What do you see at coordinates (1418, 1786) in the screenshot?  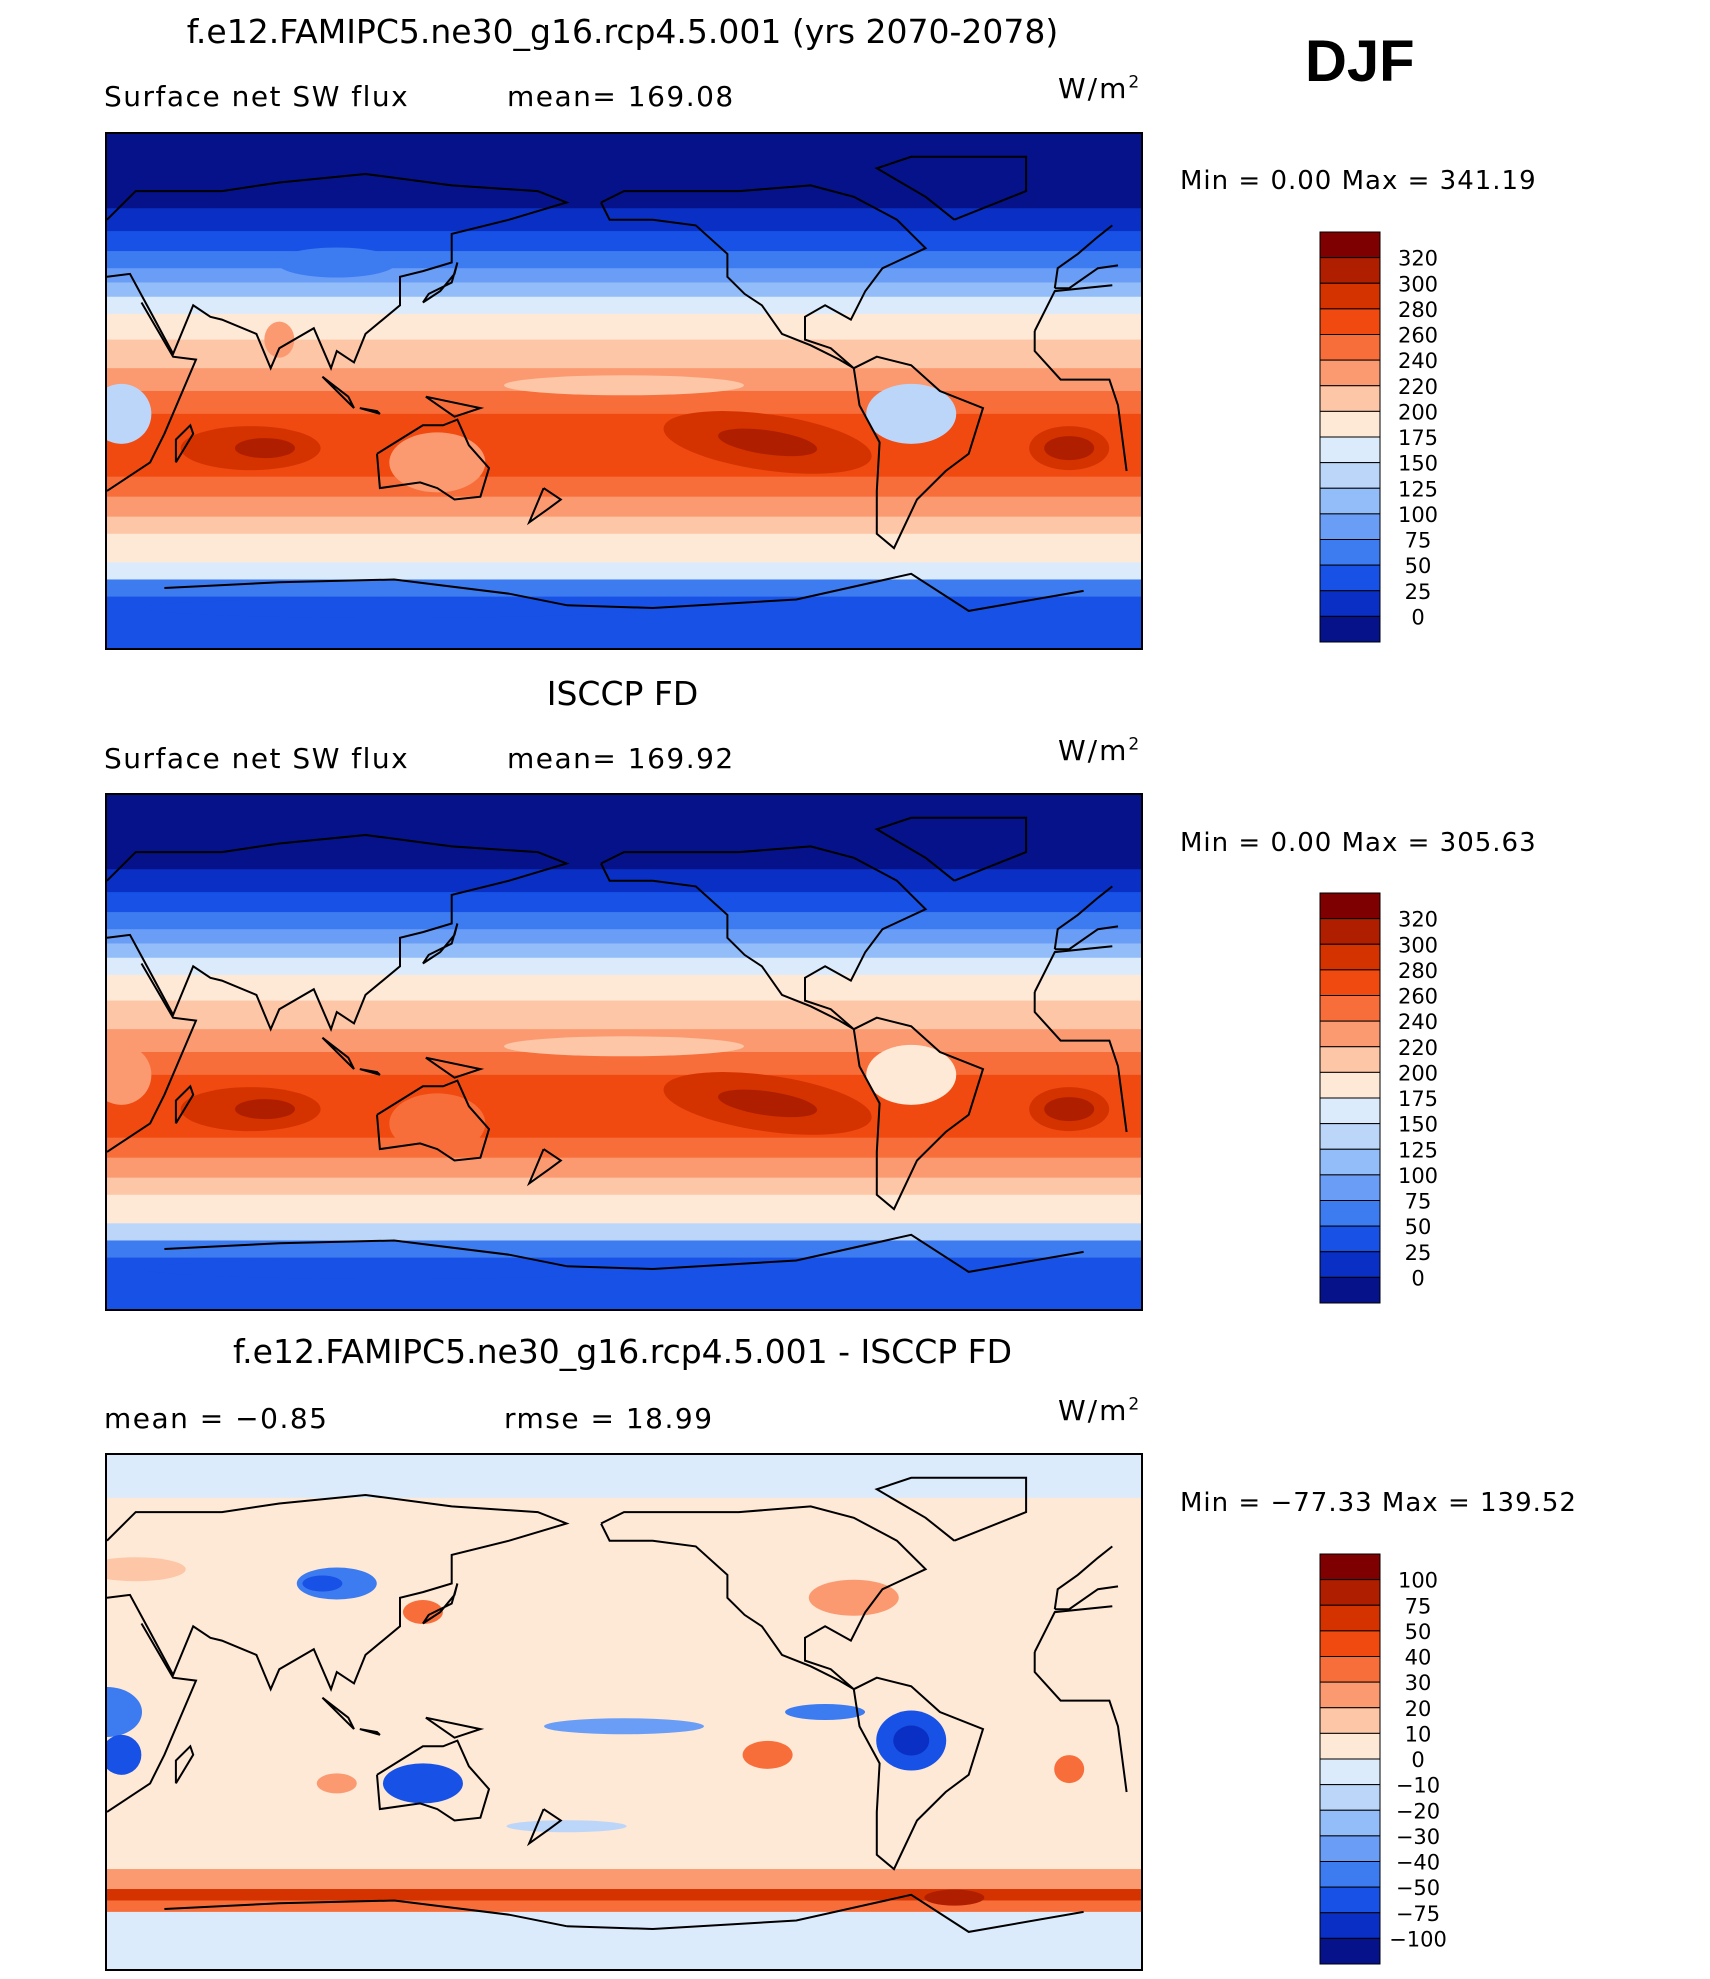 I see `colorbar-tick-label: −10` at bounding box center [1418, 1786].